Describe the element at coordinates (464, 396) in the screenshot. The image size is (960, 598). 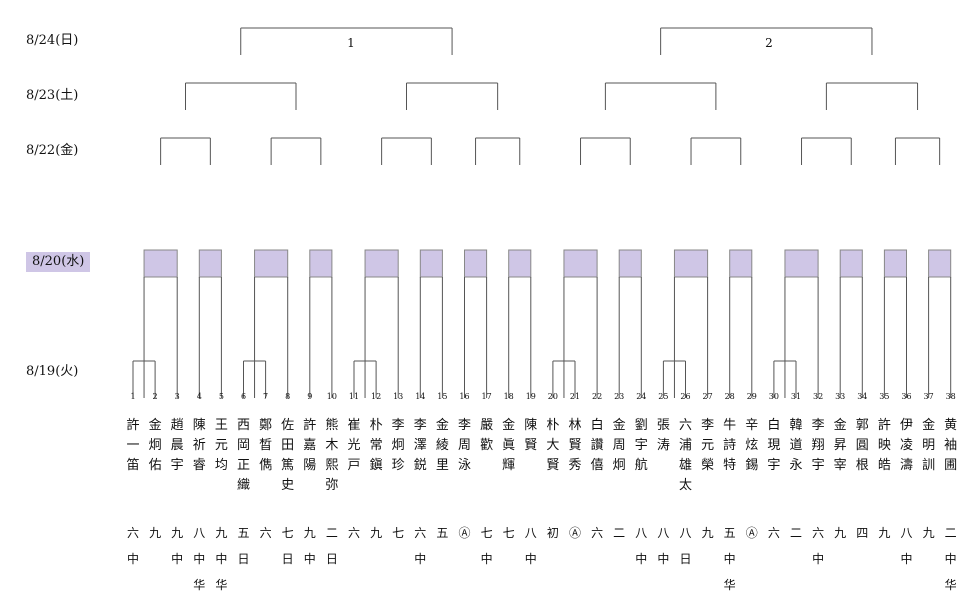
I see `player-seed-number: 16` at that location.